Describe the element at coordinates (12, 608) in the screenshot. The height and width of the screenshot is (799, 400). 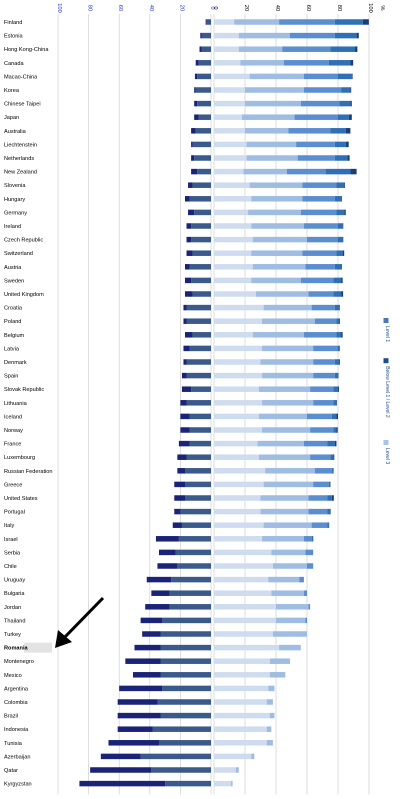
I see `country-label: Jordan` at that location.